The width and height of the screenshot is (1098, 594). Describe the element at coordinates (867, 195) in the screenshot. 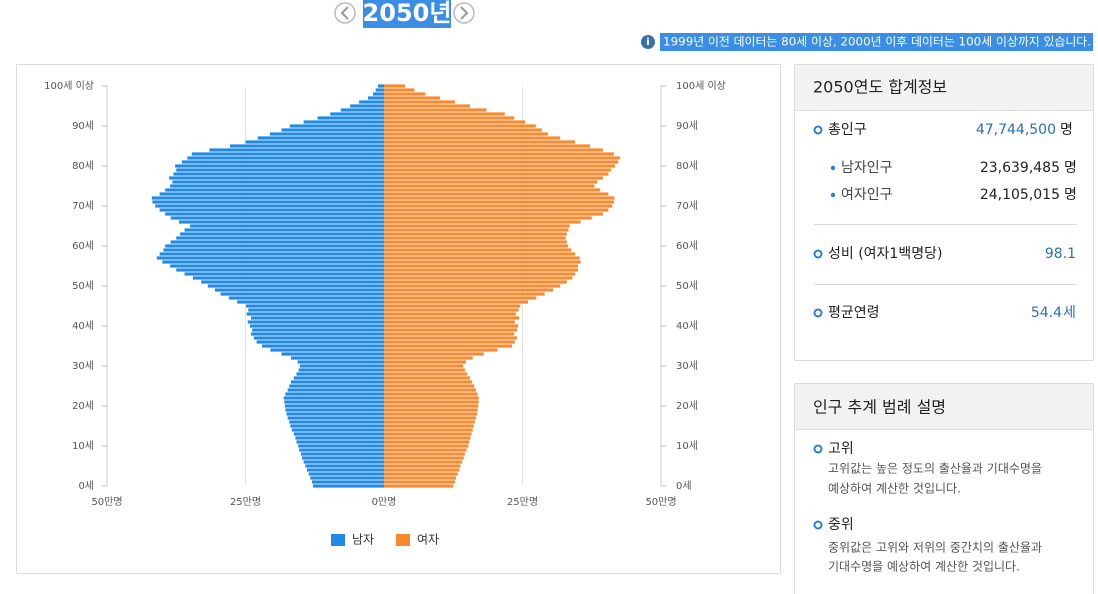

I see `female-label: 여자인구` at that location.